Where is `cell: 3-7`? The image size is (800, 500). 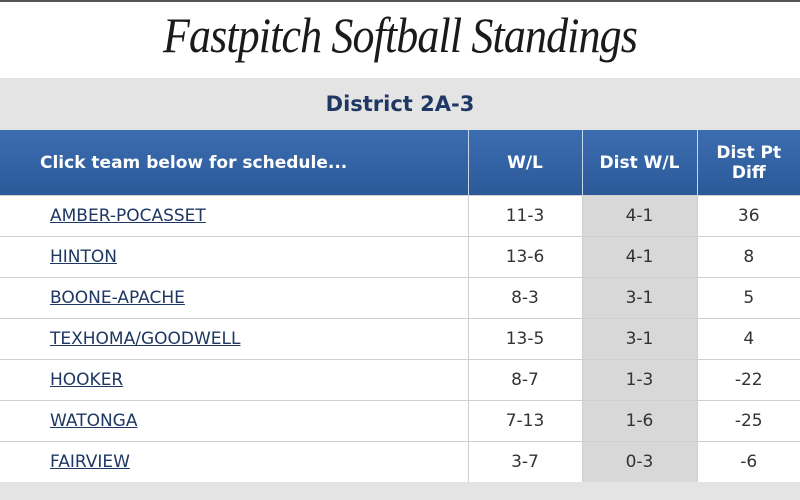
cell: 3-7 is located at coordinates (524, 461).